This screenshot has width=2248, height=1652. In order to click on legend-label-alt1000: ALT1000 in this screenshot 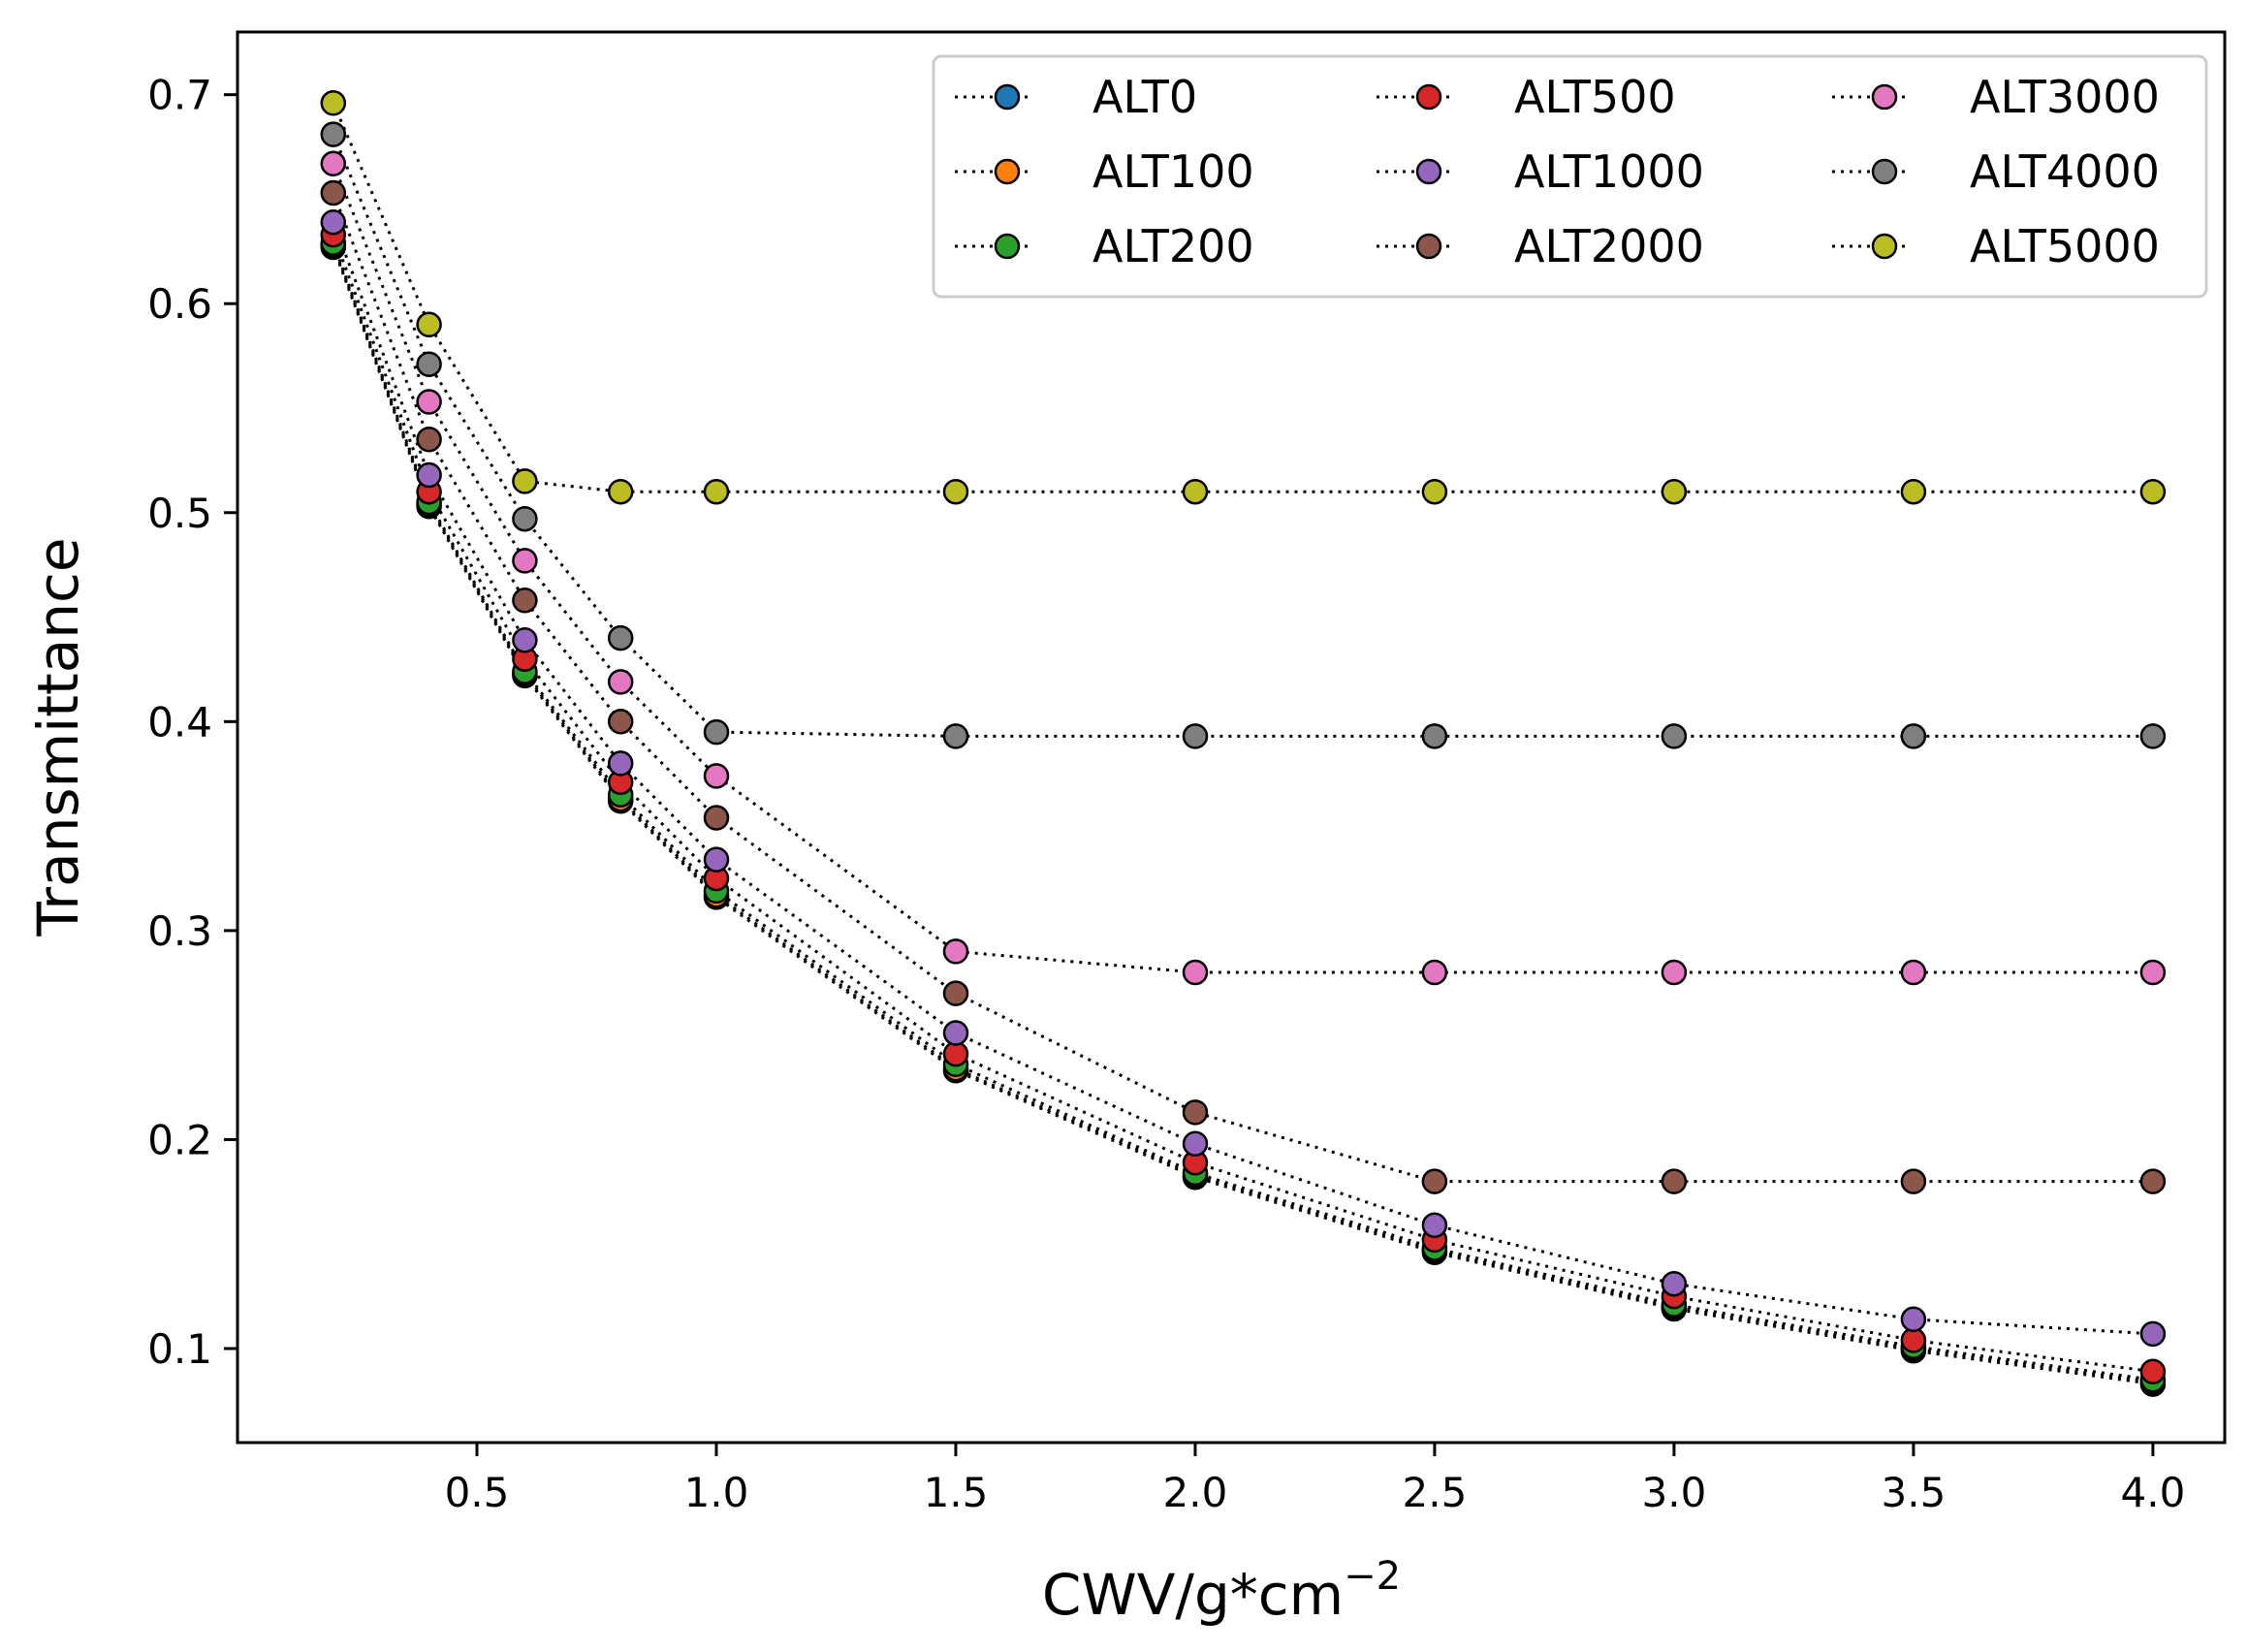, I will do `click(1609, 171)`.